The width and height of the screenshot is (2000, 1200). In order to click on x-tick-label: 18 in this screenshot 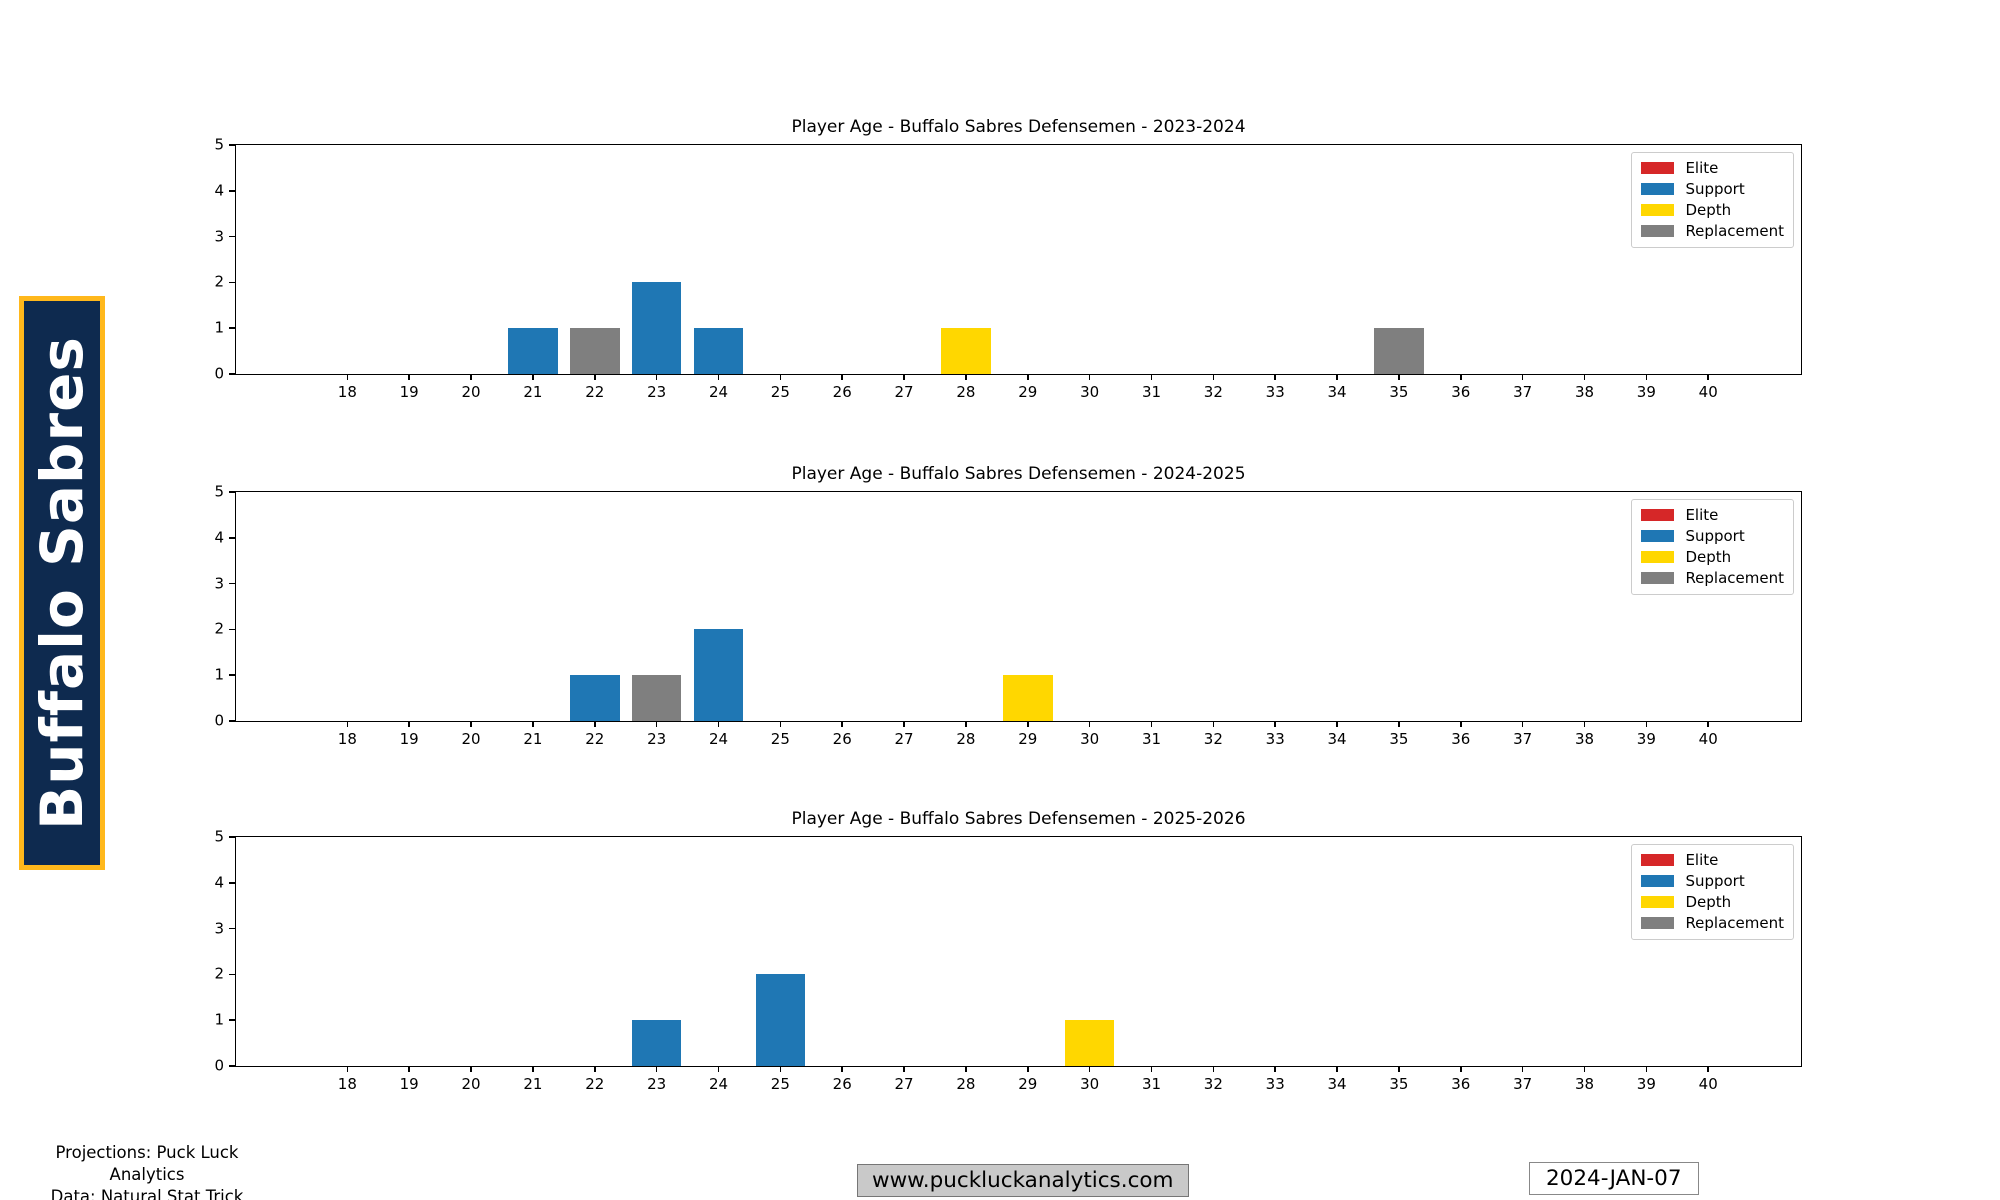, I will do `click(347, 392)`.